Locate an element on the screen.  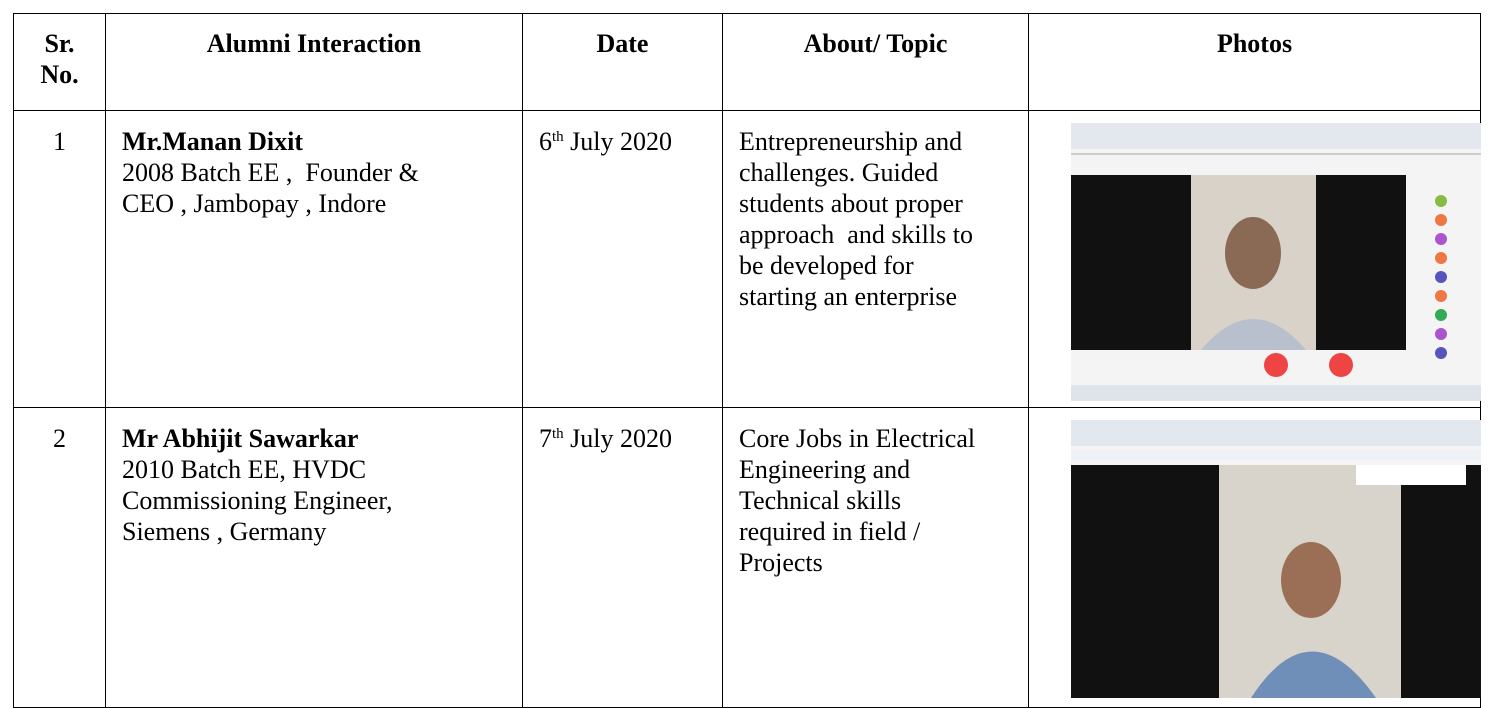
sr-no-cell: 2 is located at coordinates (59, 557).